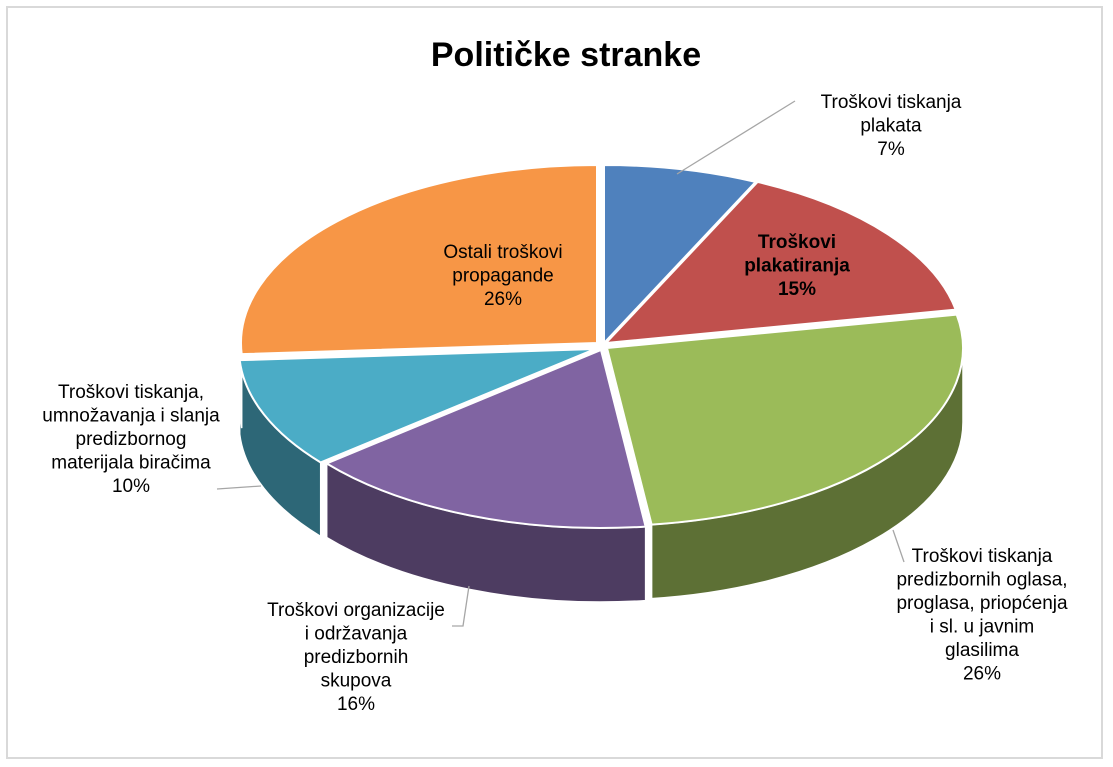  Describe the element at coordinates (797, 242) in the screenshot. I see `slice-category-label: Troškovi` at that location.